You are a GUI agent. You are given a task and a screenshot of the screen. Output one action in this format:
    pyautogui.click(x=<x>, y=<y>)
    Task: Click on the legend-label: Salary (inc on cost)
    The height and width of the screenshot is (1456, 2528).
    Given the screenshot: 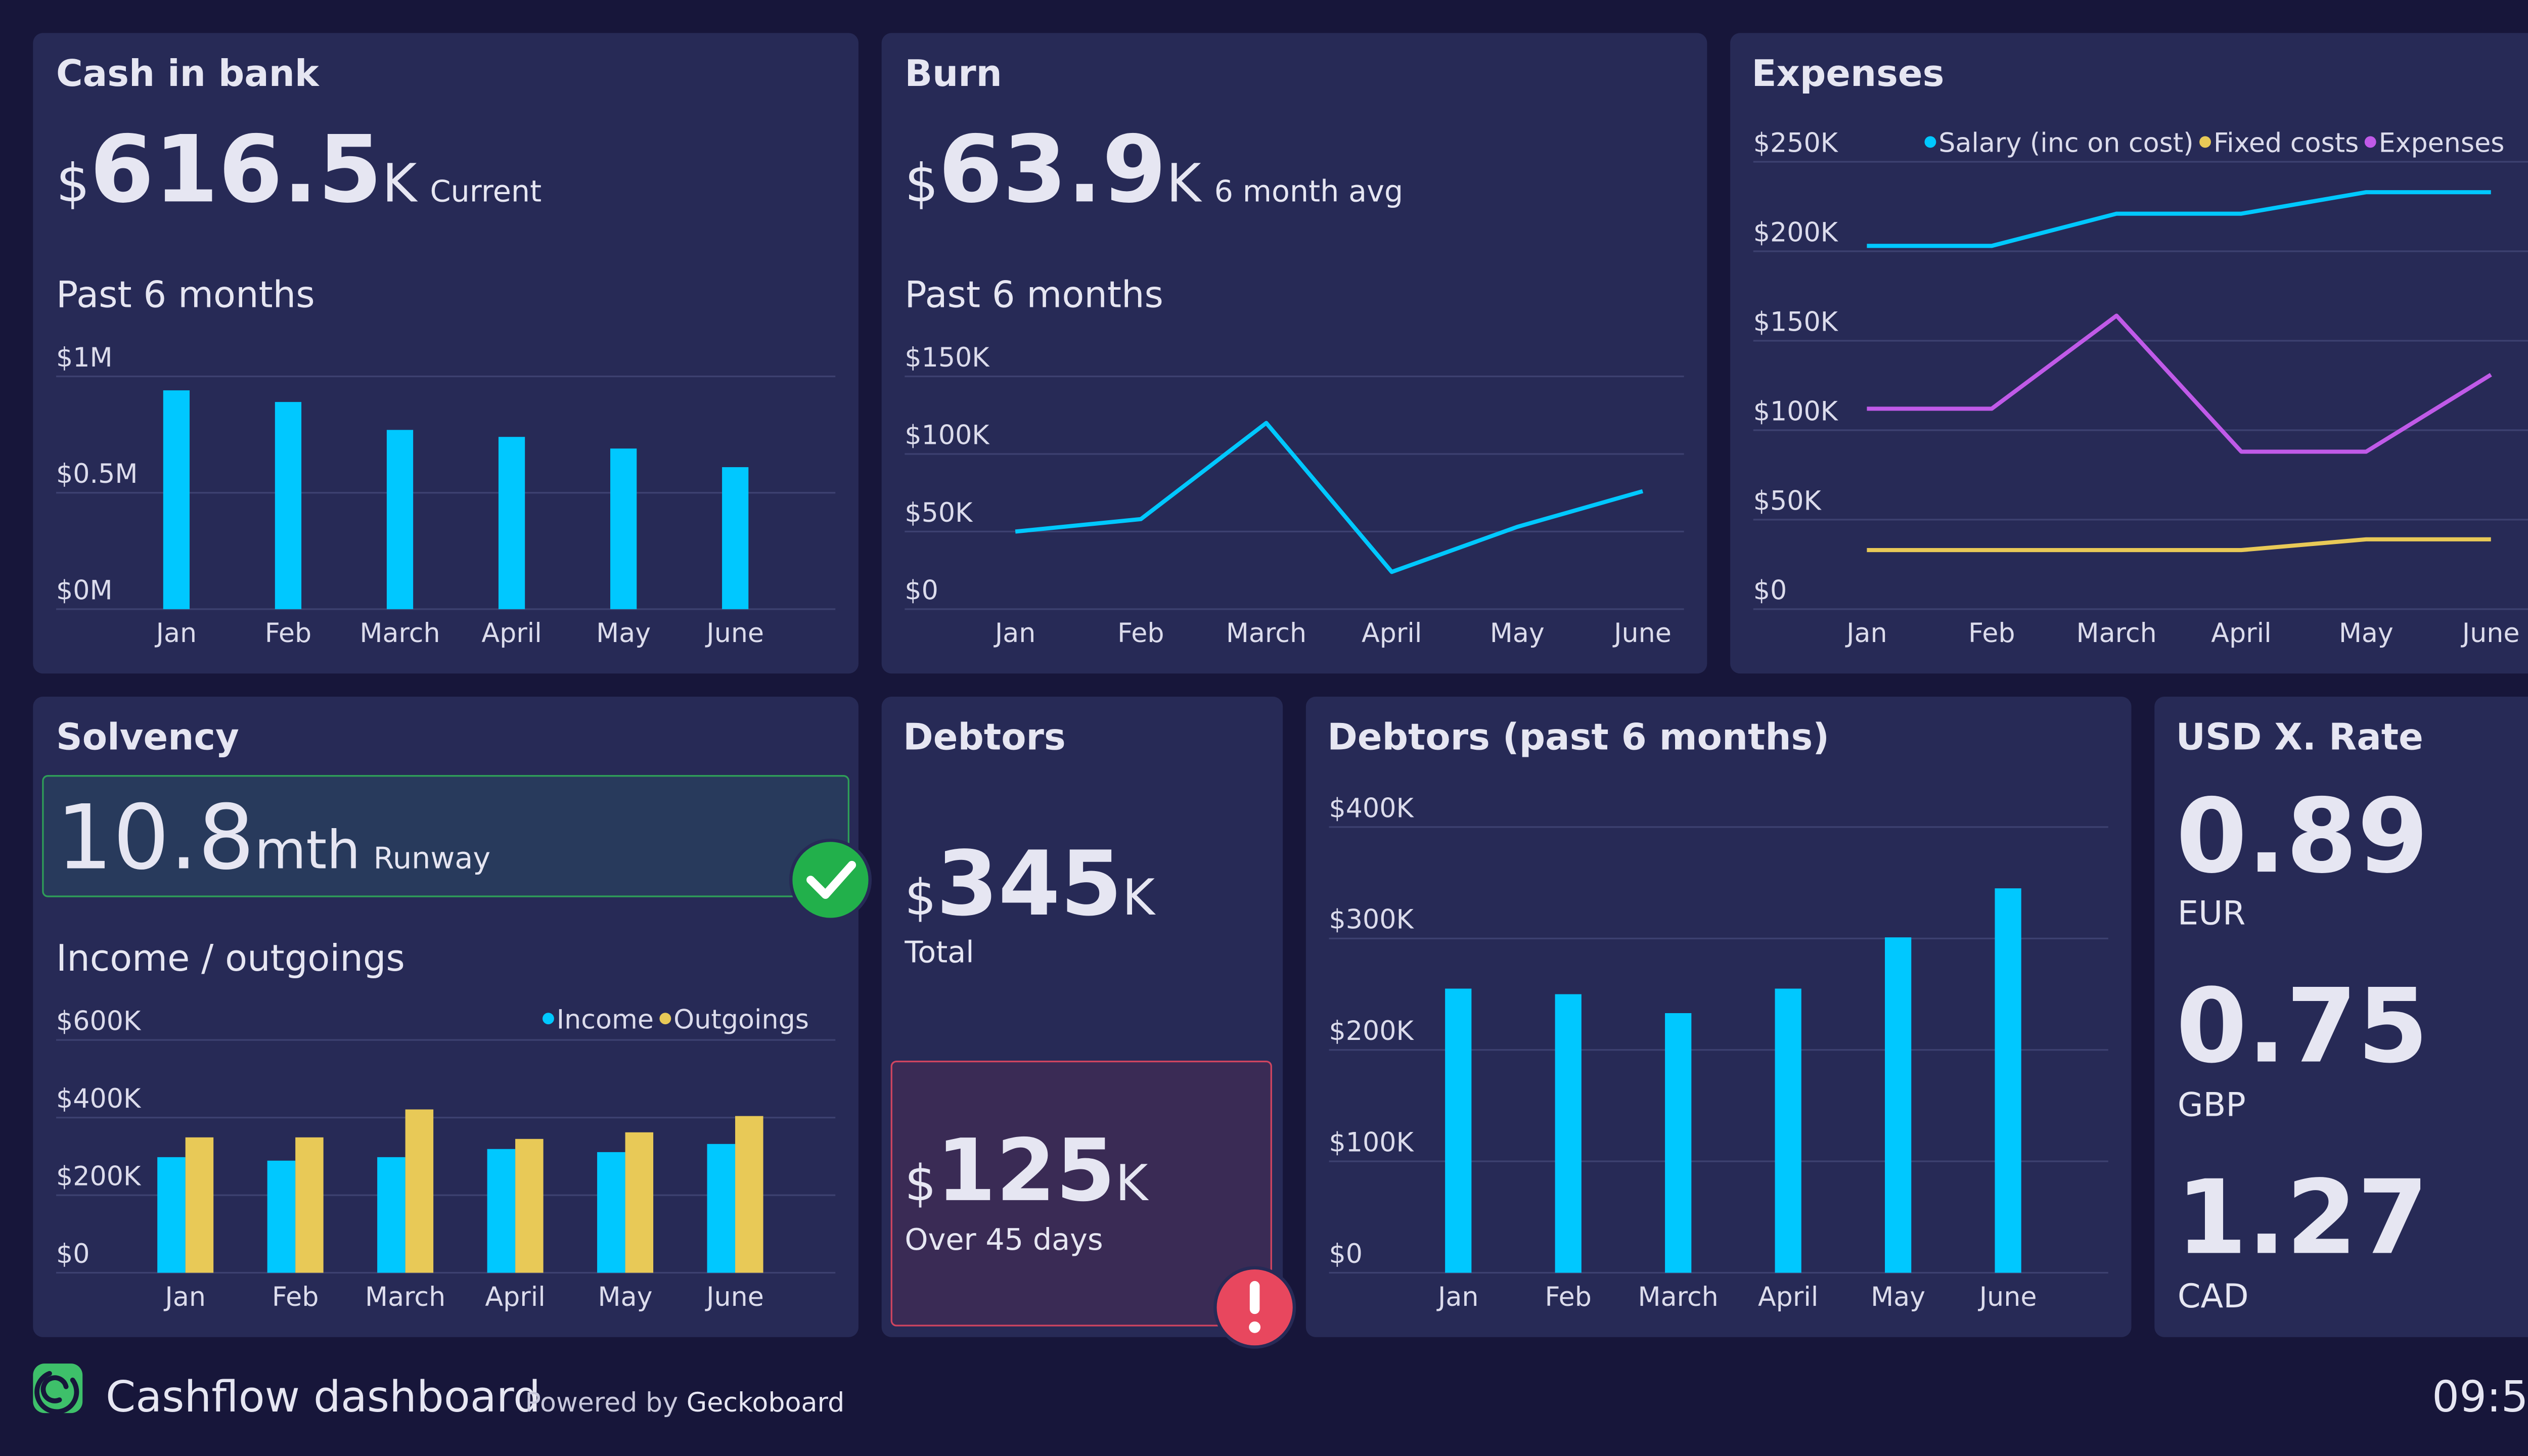 What is the action you would take?
    pyautogui.click(x=2066, y=143)
    